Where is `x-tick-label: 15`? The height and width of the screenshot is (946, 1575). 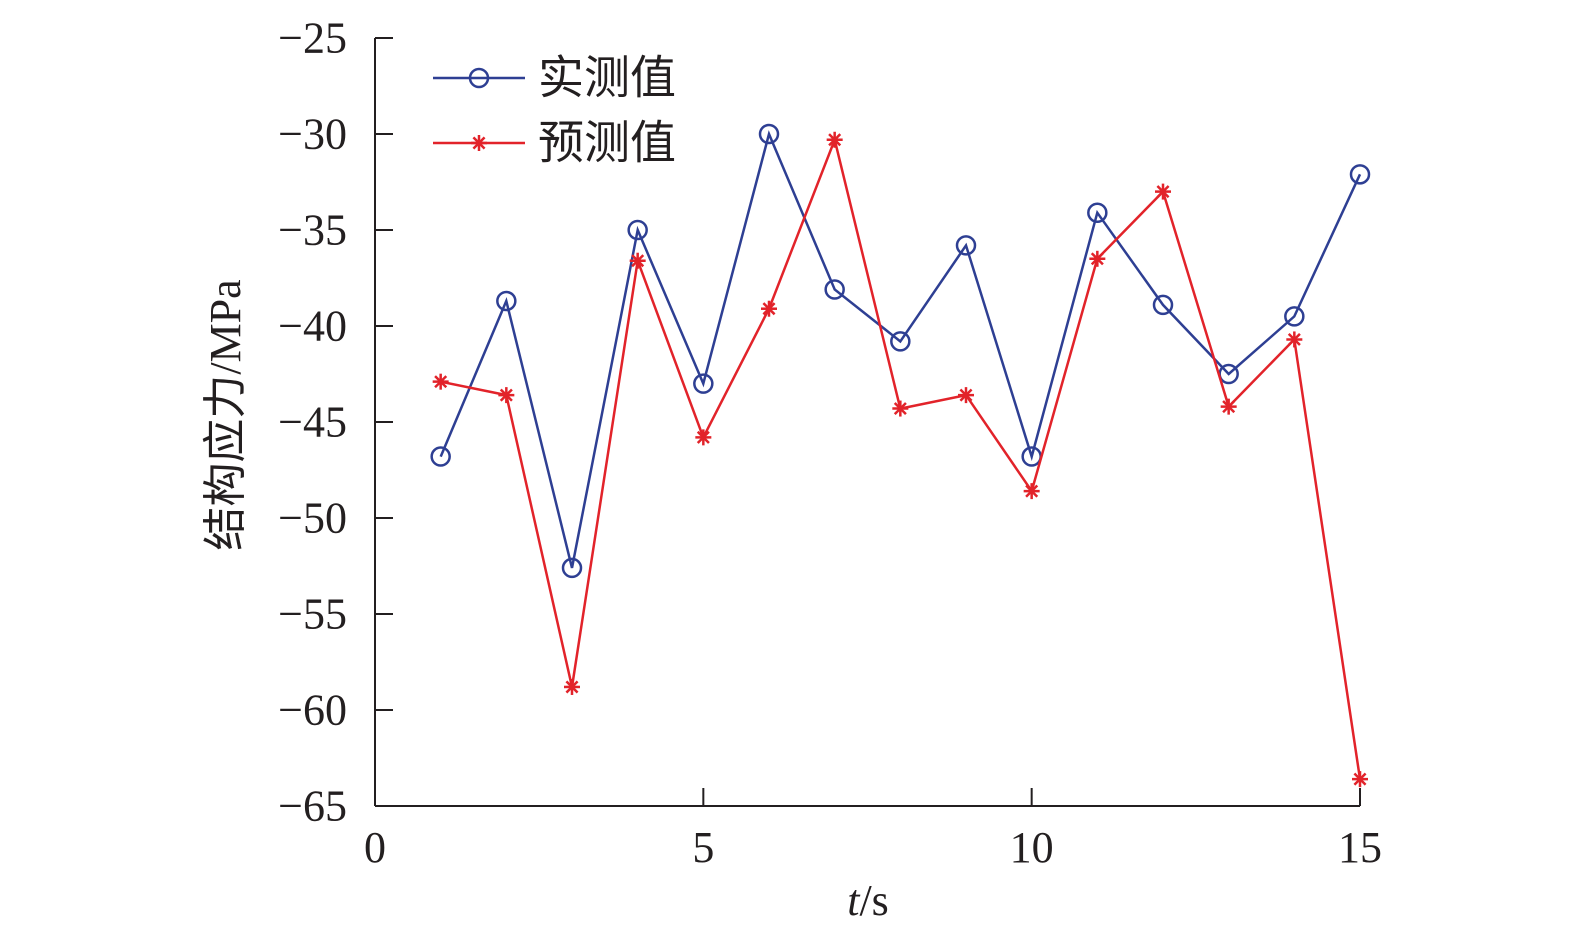 x-tick-label: 15 is located at coordinates (1360, 847).